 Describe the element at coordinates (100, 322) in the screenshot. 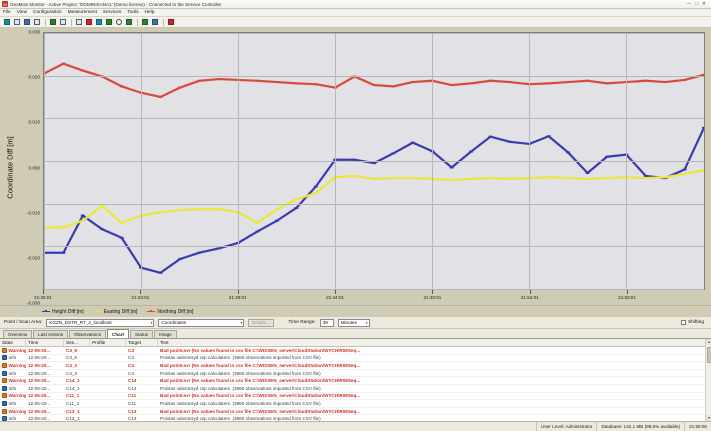

I see `point-scan-area-select: KGZN_DSTR_RT_2_localhost ▾` at that location.